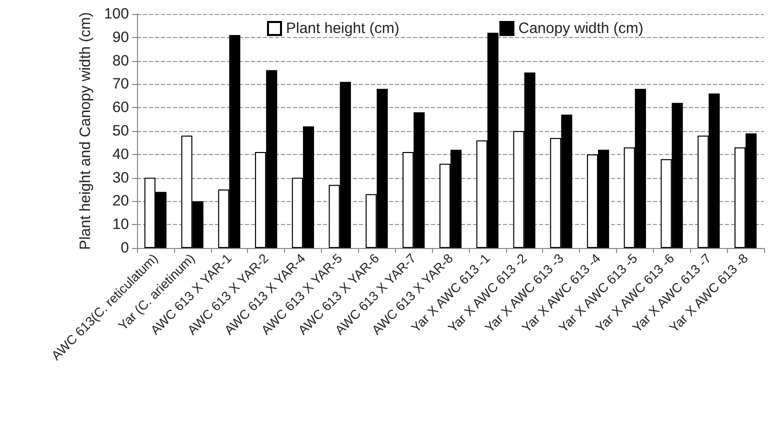  I want to click on y-axis-title: Plant height and Canopy width (cm), so click(85, 131).